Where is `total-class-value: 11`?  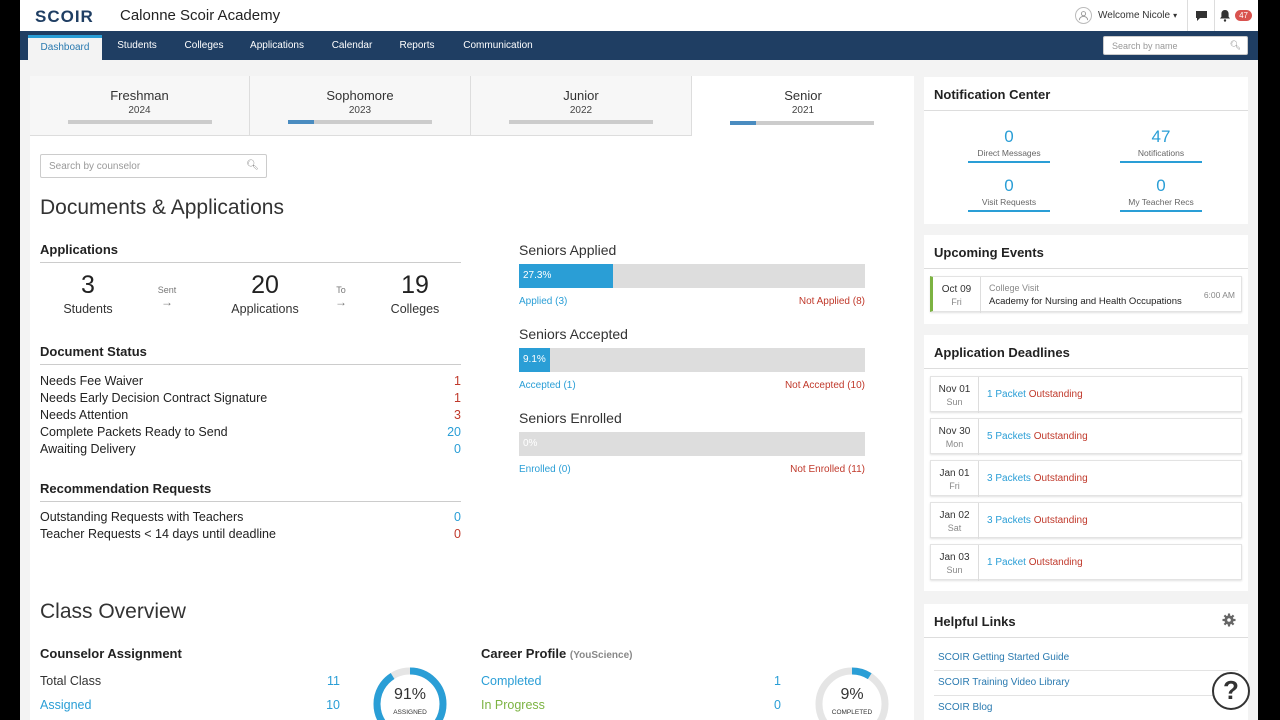
total-class-value: 11 is located at coordinates (333, 681).